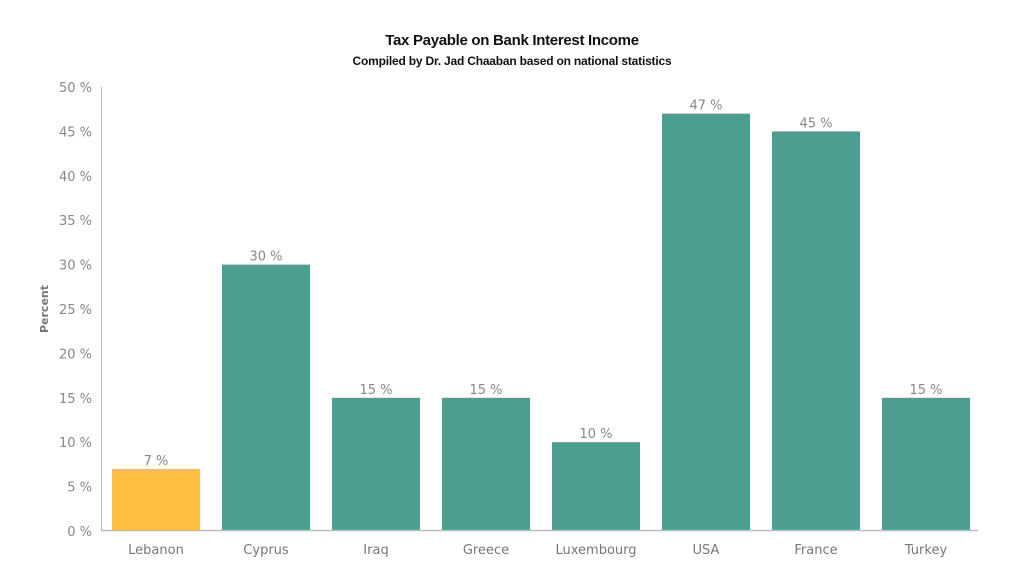 The image size is (1024, 576). Describe the element at coordinates (486, 464) in the screenshot. I see `bar-greece` at that location.